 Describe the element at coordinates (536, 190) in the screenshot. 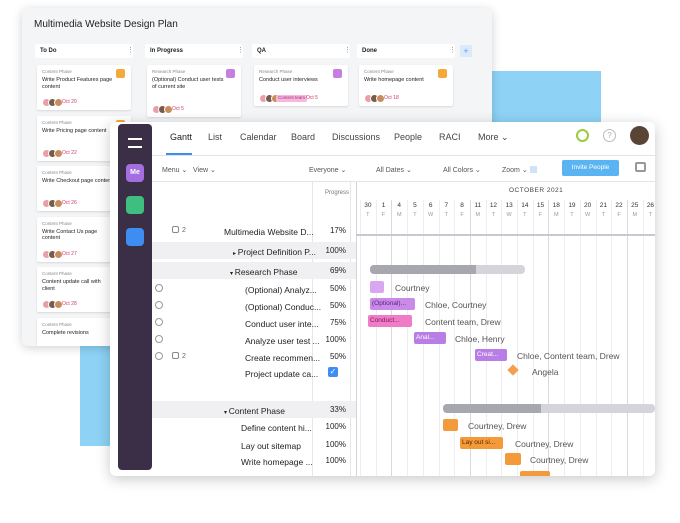

I see `month-label: OCTOBER 2021` at that location.